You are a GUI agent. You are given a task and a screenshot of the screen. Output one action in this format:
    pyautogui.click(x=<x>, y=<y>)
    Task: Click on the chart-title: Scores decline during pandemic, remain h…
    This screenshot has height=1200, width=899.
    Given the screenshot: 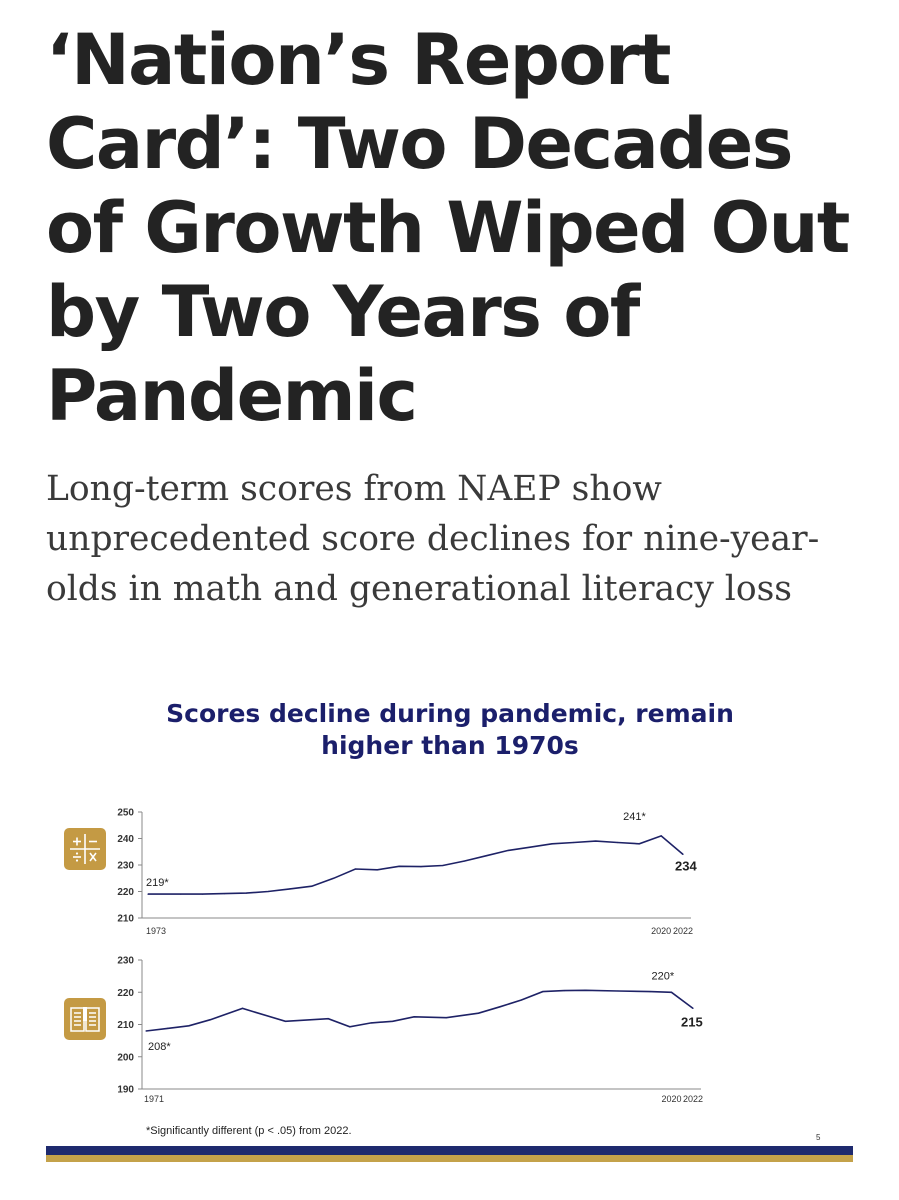 What is the action you would take?
    pyautogui.click(x=450, y=729)
    